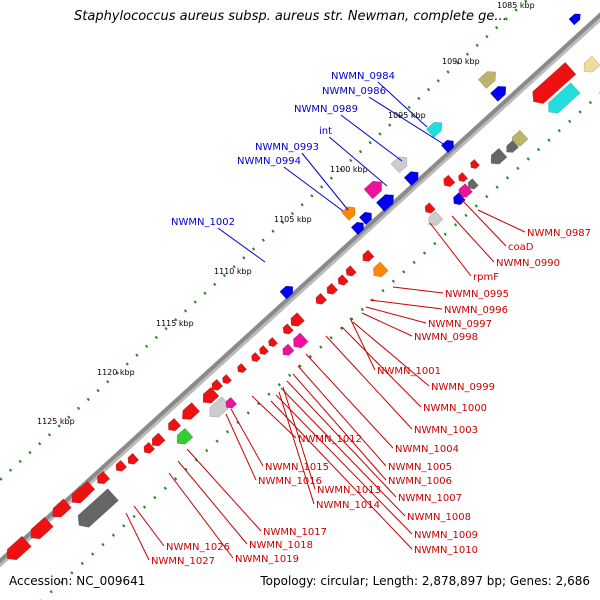 This screenshot has width=600, height=600. What do you see at coordinates (287, 147) in the screenshot?
I see `forward-gene-label: NWMN_0993` at bounding box center [287, 147].